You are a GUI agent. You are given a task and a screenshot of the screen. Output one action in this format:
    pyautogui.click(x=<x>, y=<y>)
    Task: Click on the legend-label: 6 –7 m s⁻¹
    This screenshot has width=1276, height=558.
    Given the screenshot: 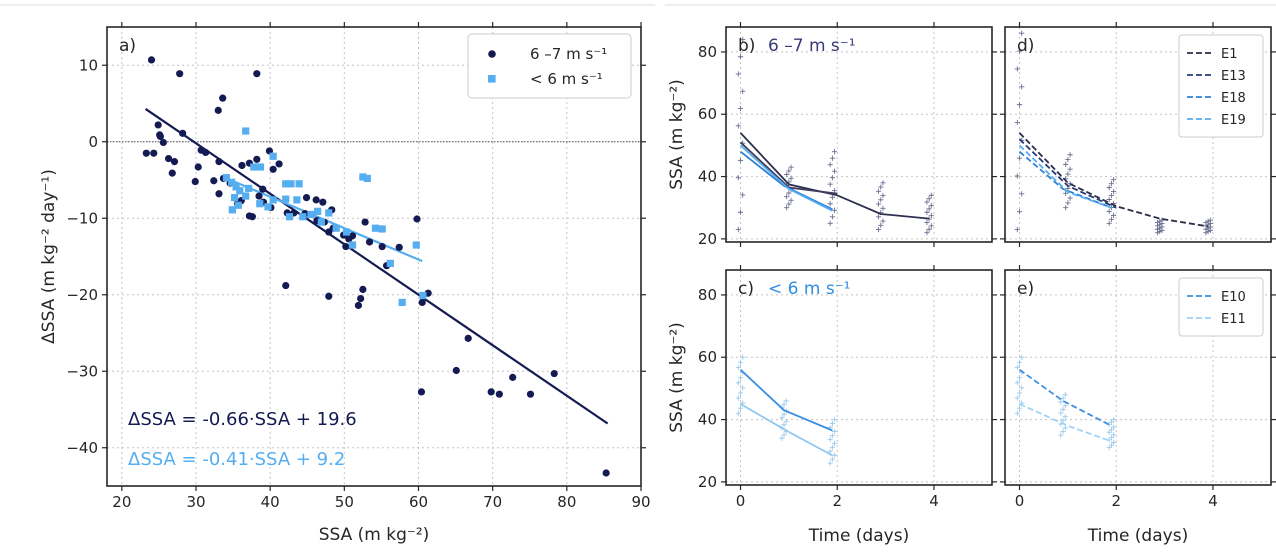 What is the action you would take?
    pyautogui.click(x=568, y=54)
    